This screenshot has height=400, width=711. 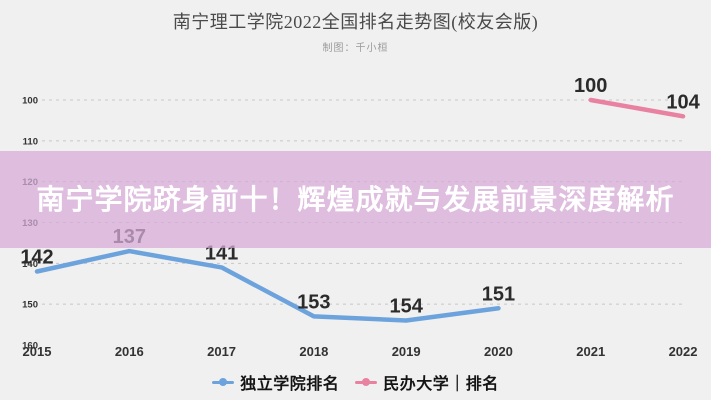 I want to click on legend-label: 独立学院排名, so click(x=290, y=384).